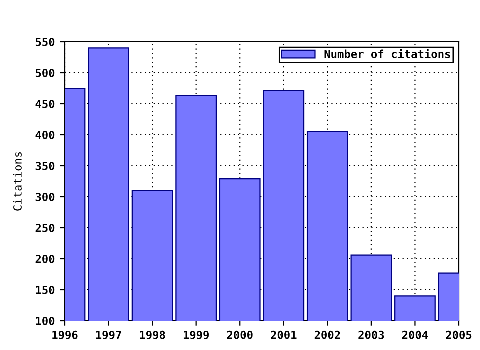  What do you see at coordinates (371, 335) in the screenshot?
I see `x-tick-label: 2003` at bounding box center [371, 335].